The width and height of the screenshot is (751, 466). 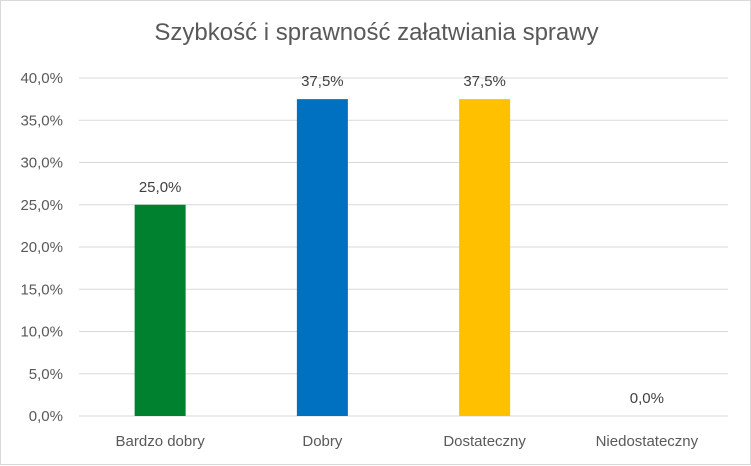 What do you see at coordinates (46, 416) in the screenshot?
I see `y-tick-label: 0,0%` at bounding box center [46, 416].